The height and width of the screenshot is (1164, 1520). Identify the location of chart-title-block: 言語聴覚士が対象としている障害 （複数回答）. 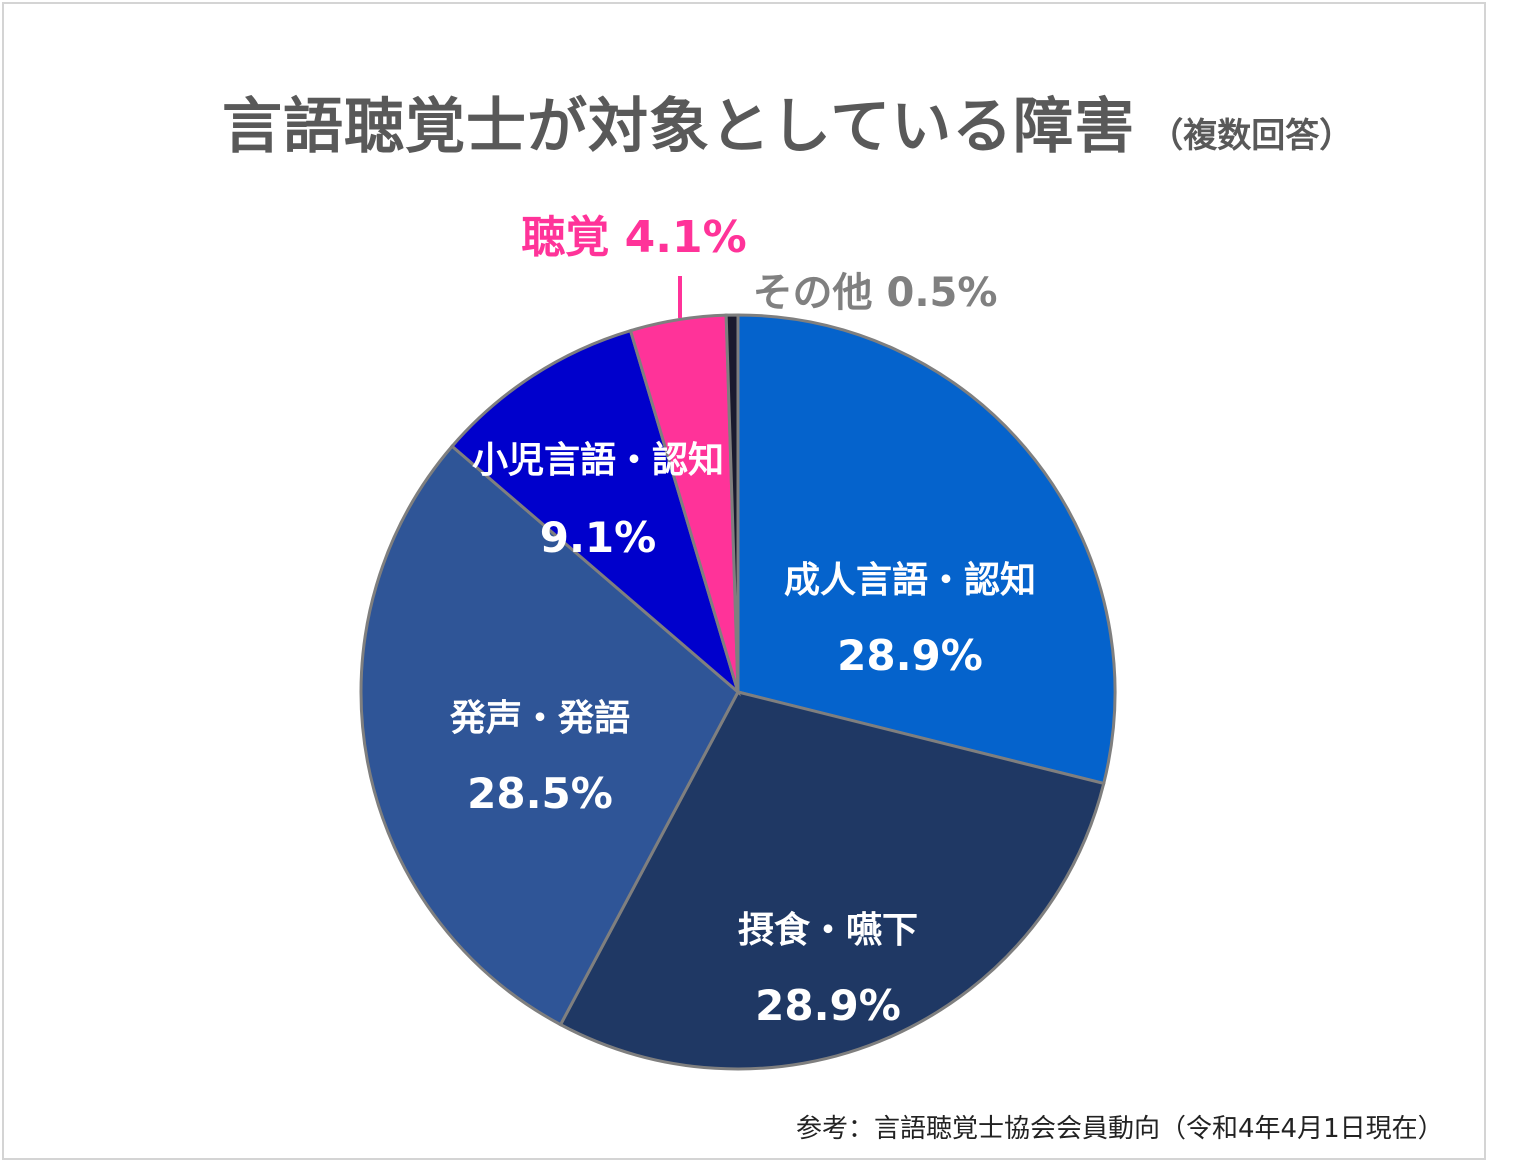
(822, 121).